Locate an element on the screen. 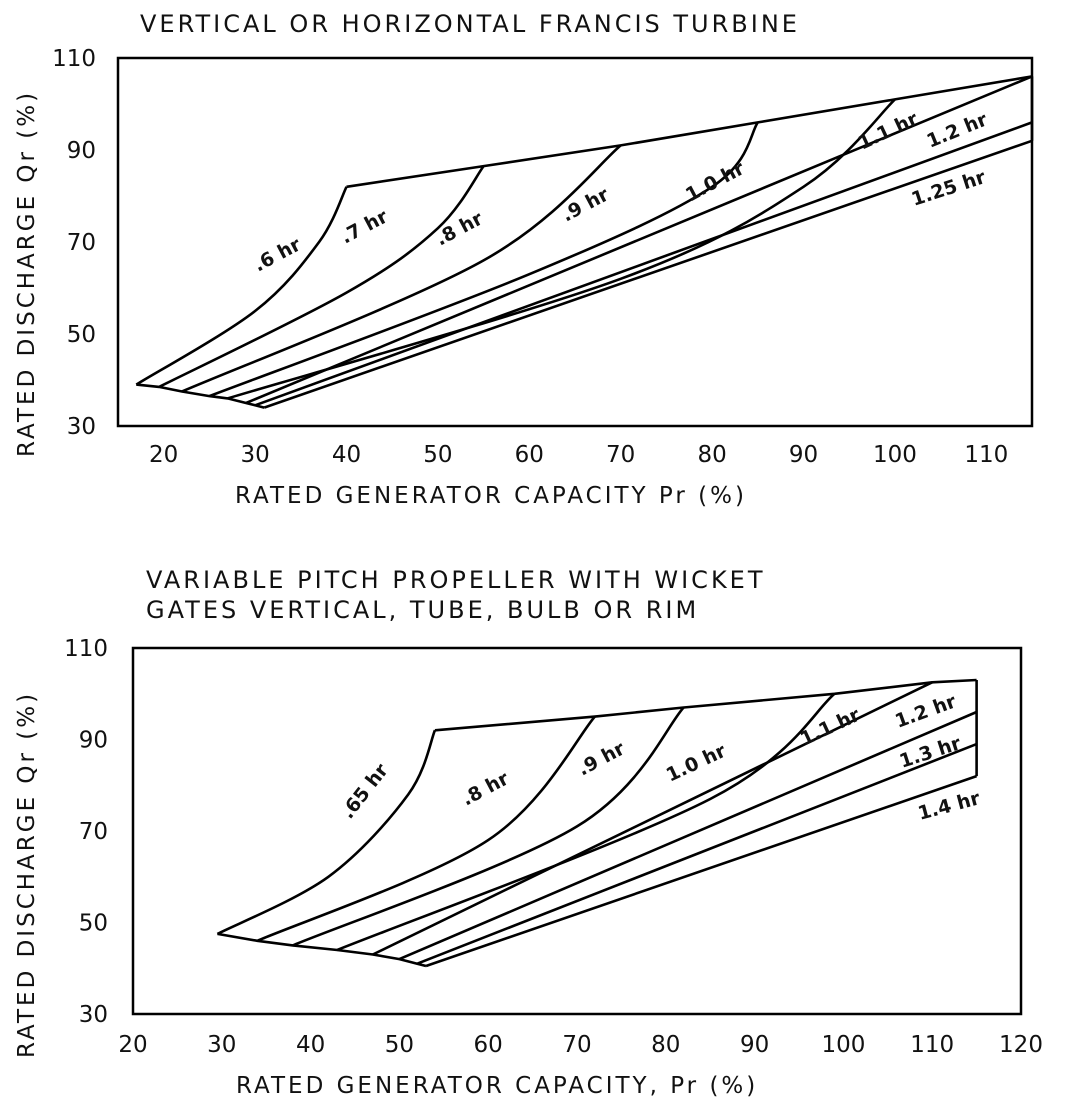 The width and height of the screenshot is (1070, 1105). curve-label: .7 hr is located at coordinates (364, 226).